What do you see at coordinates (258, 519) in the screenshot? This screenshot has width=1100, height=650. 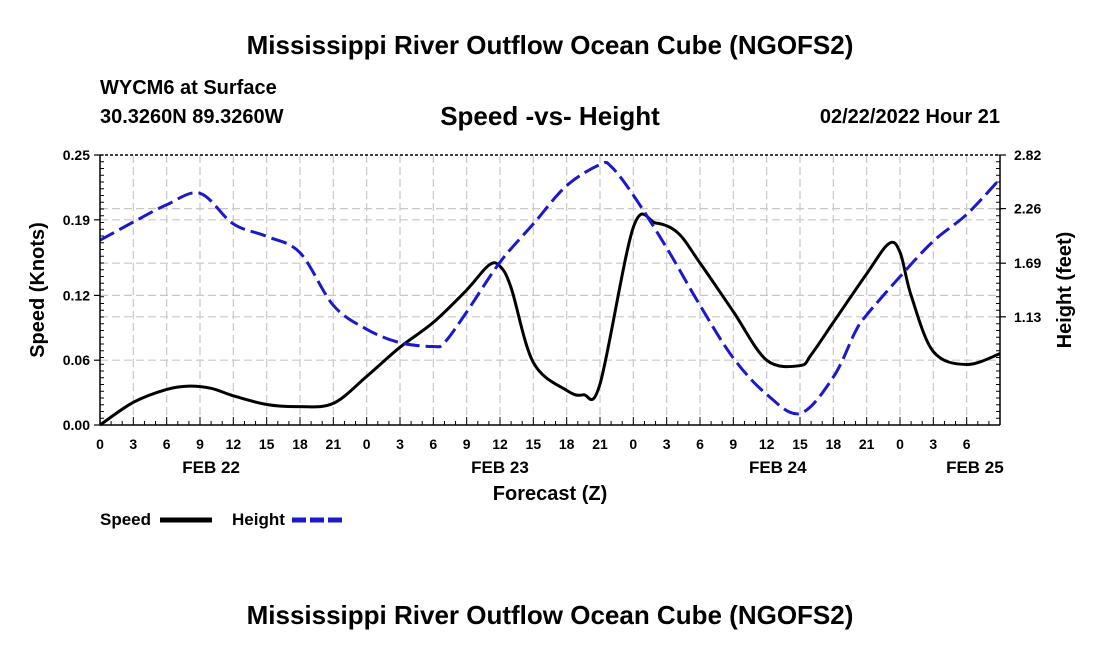 I see `legend-label-height: Height` at bounding box center [258, 519].